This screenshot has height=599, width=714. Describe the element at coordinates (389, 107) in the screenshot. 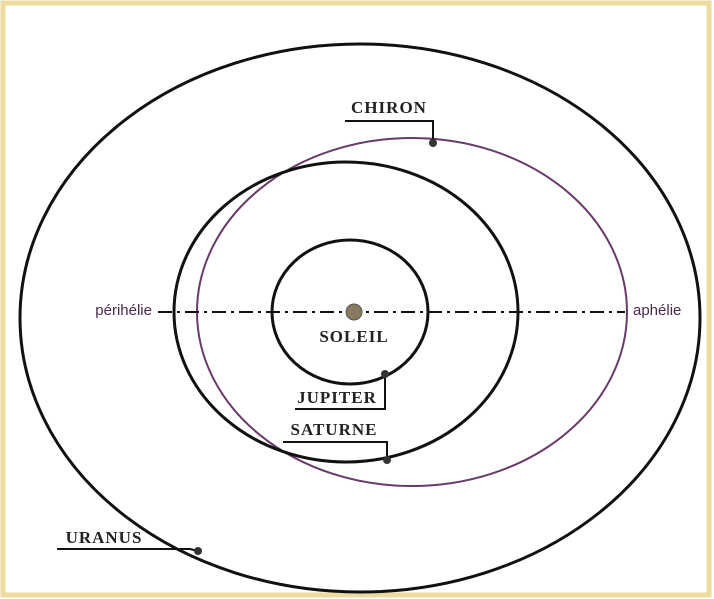

I see `chiron-label: CHIRON` at that location.